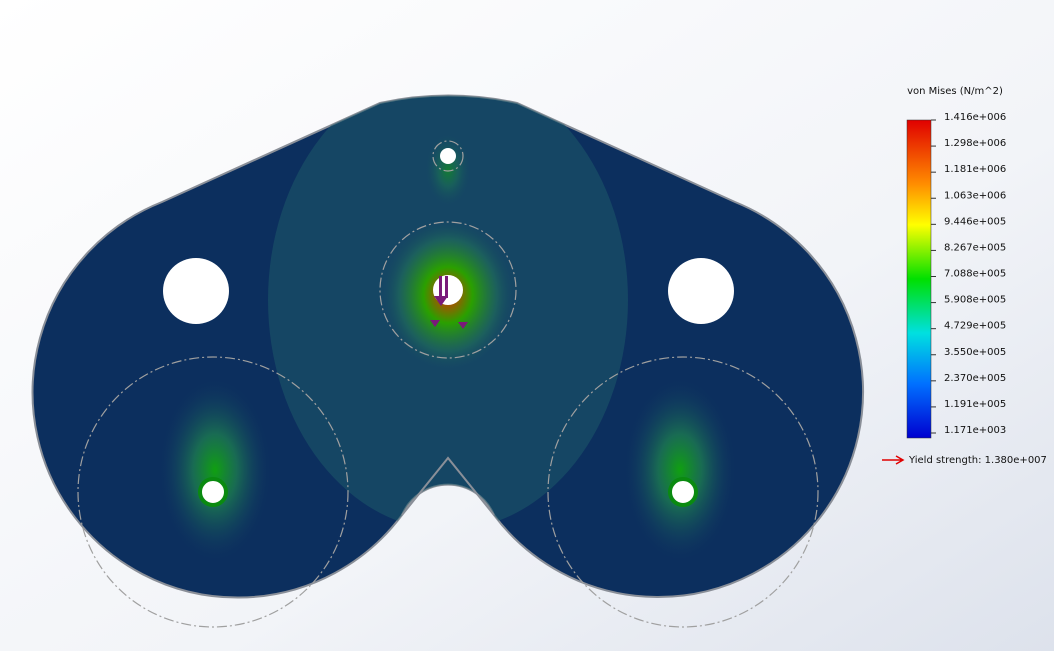 The image size is (1054, 655). What do you see at coordinates (975, 195) in the screenshot?
I see `legend-label: 1.063e+006` at bounding box center [975, 195].